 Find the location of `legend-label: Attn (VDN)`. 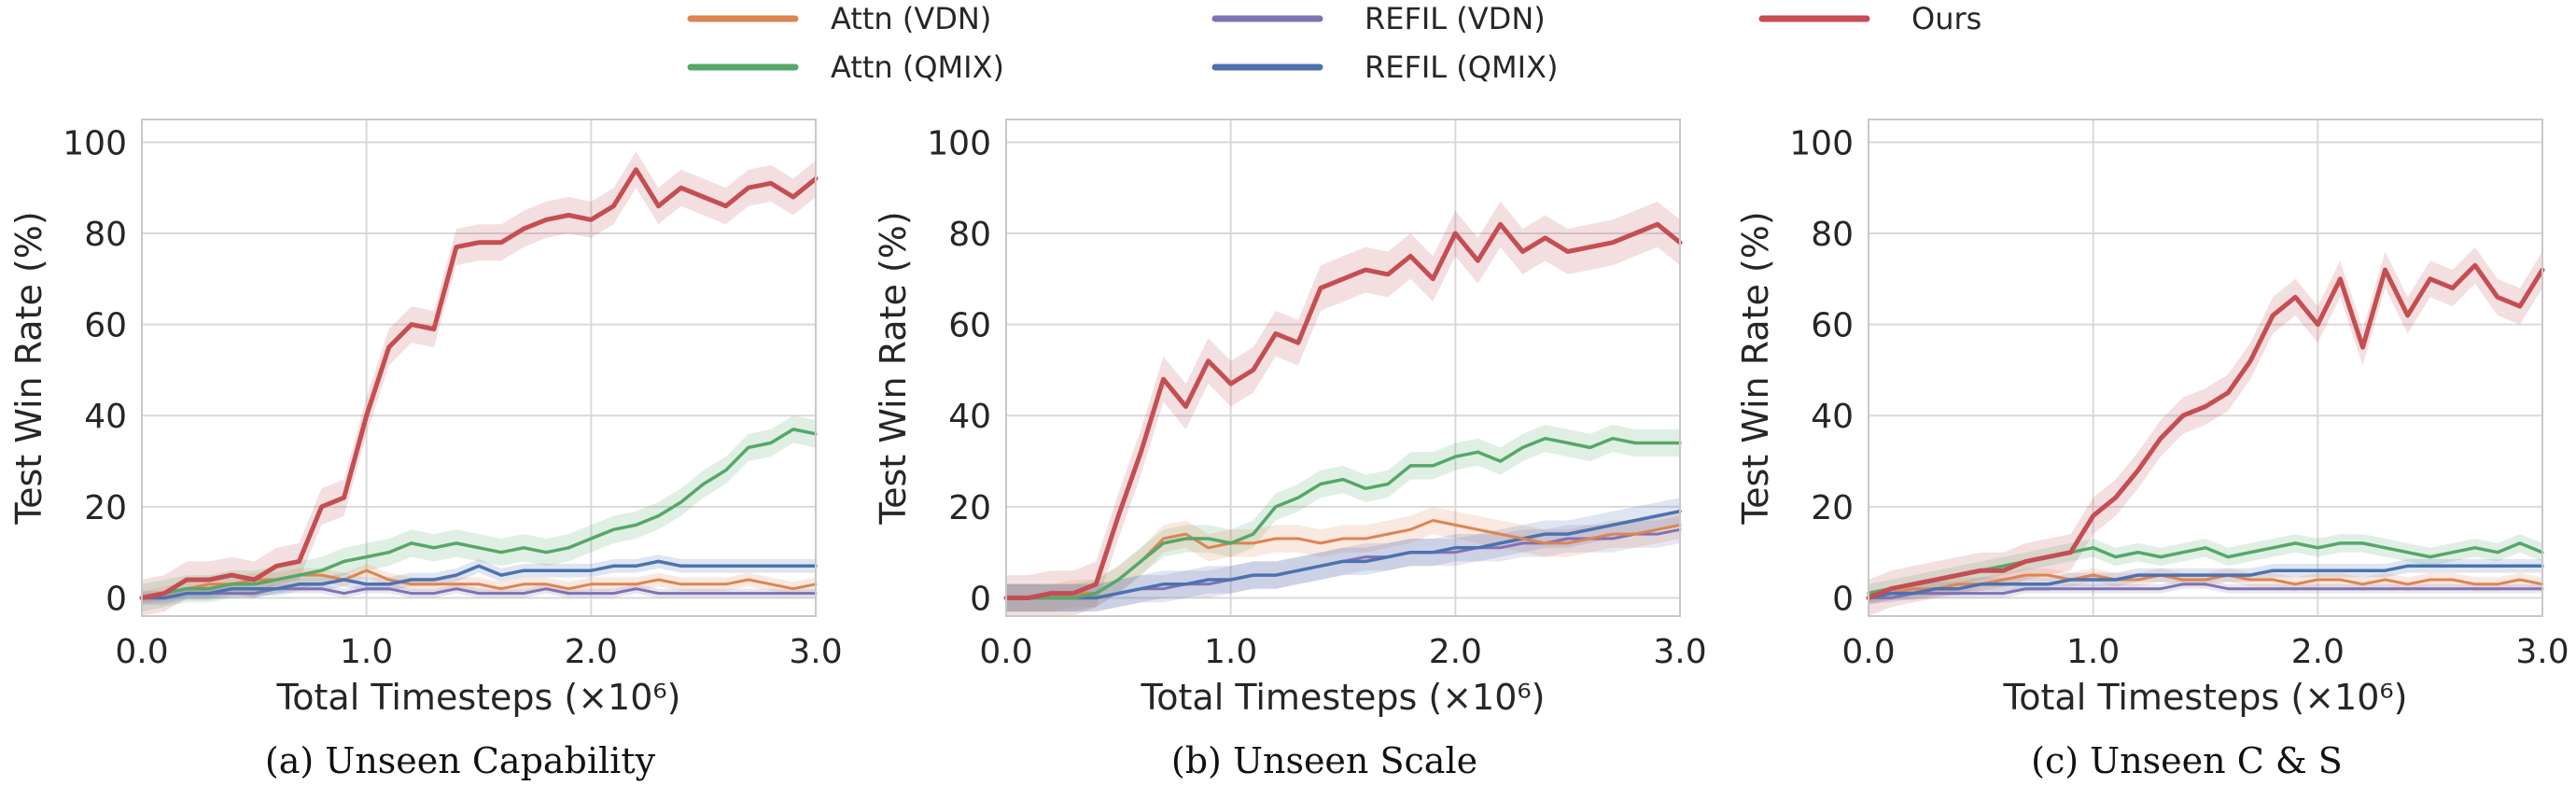

legend-label: Attn (VDN) is located at coordinates (911, 18).